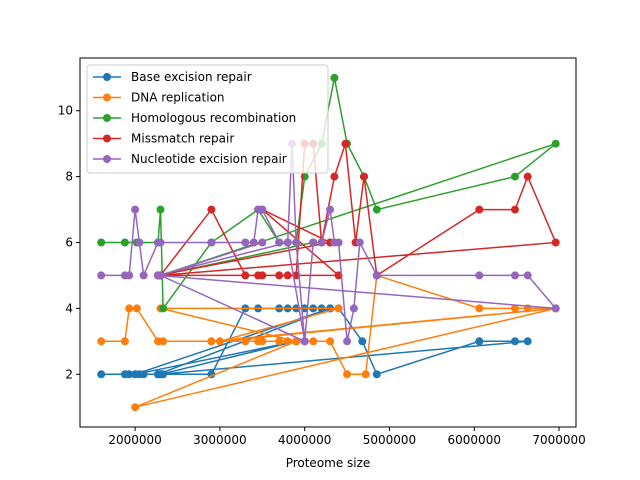 This screenshot has width=640, height=480. Describe the element at coordinates (213, 118) in the screenshot. I see `legend-label: Homologous recombination` at that location.